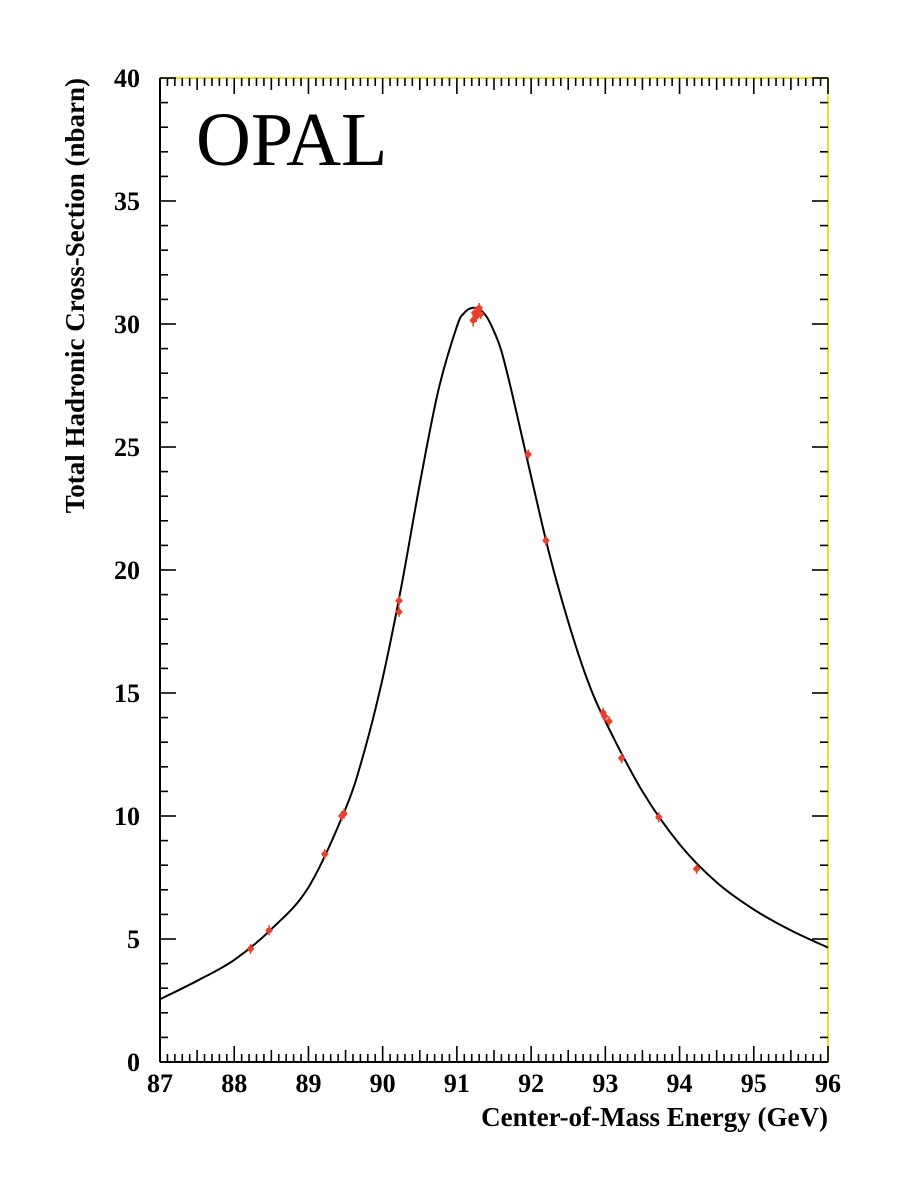 The image size is (914, 1186). I want to click on y-axis-tick-labels: 0 5 10 15 20 25 30 35 40, so click(127, 570).